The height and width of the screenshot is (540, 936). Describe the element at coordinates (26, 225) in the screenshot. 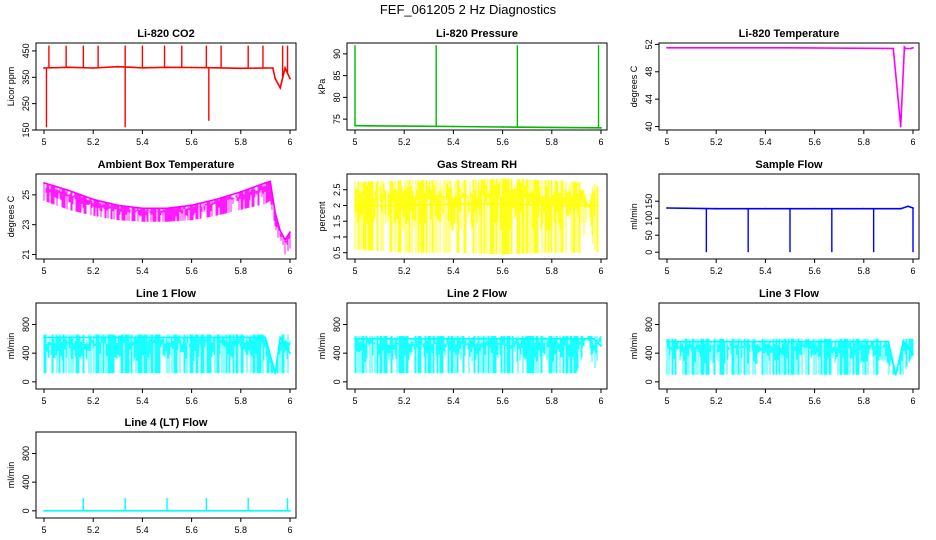

I see `y-tick-label: 23` at that location.